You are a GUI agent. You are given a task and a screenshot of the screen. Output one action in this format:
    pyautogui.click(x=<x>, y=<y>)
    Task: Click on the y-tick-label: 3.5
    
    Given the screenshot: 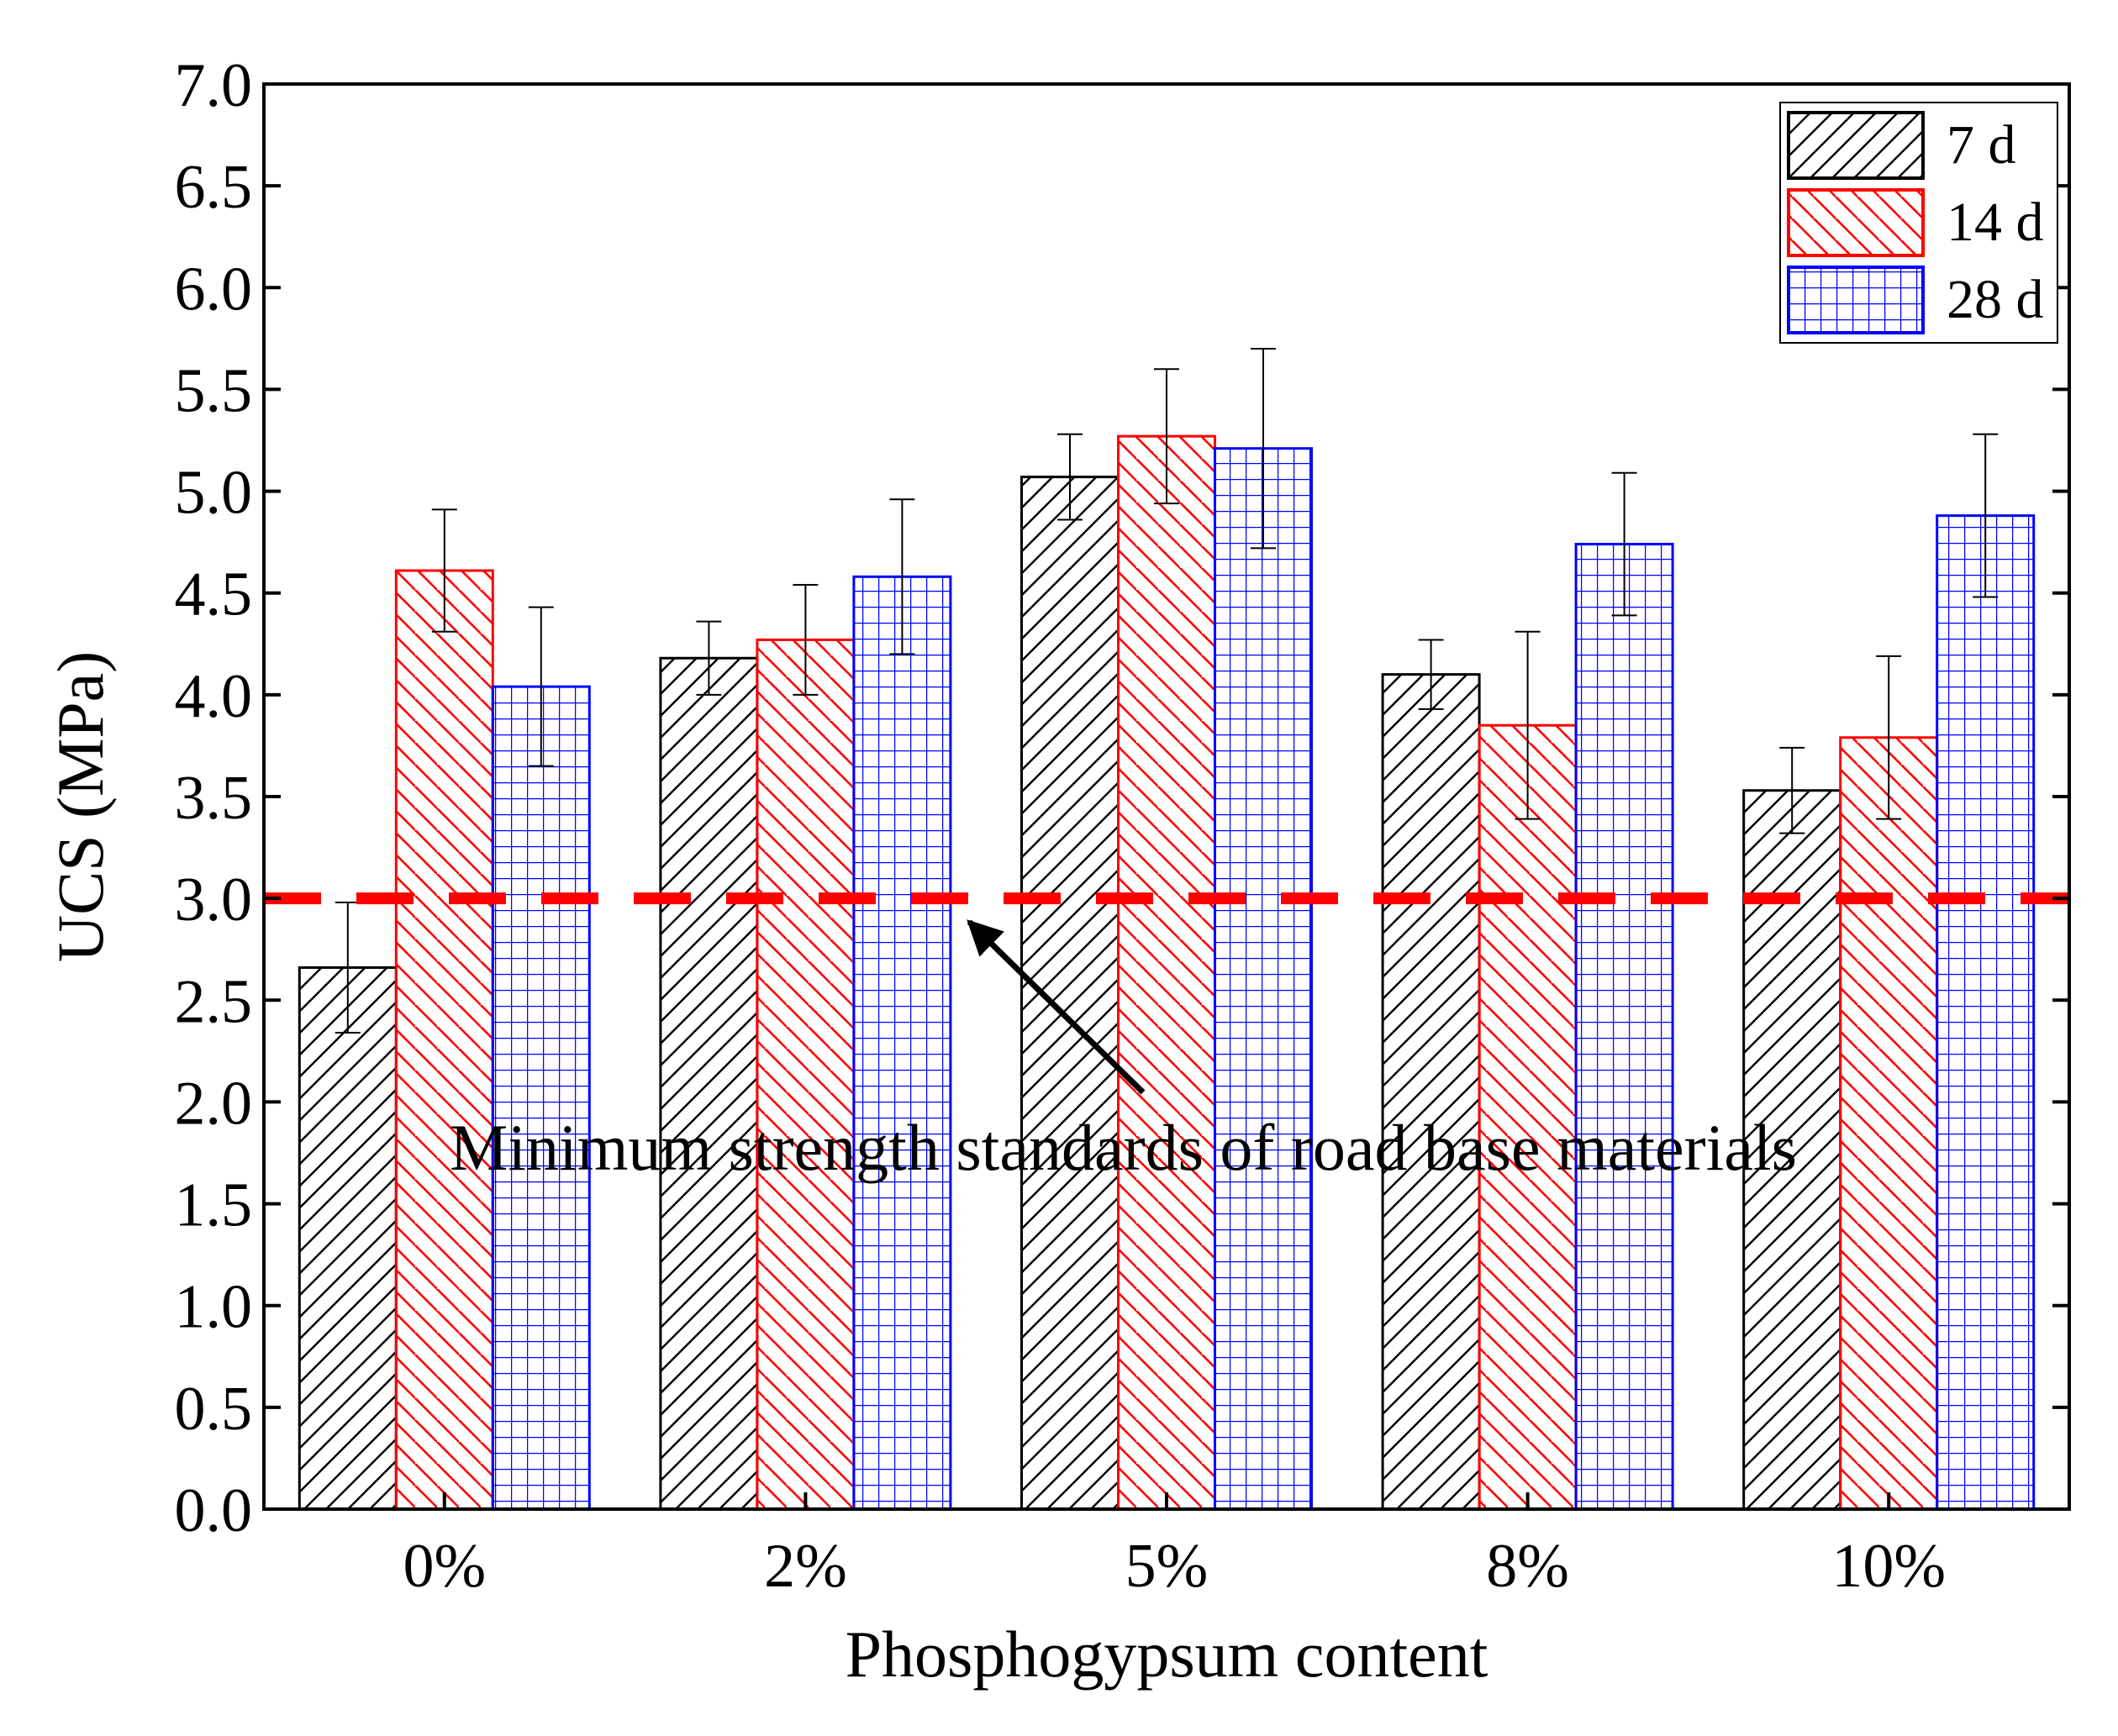 What is the action you would take?
    pyautogui.click(x=214, y=798)
    